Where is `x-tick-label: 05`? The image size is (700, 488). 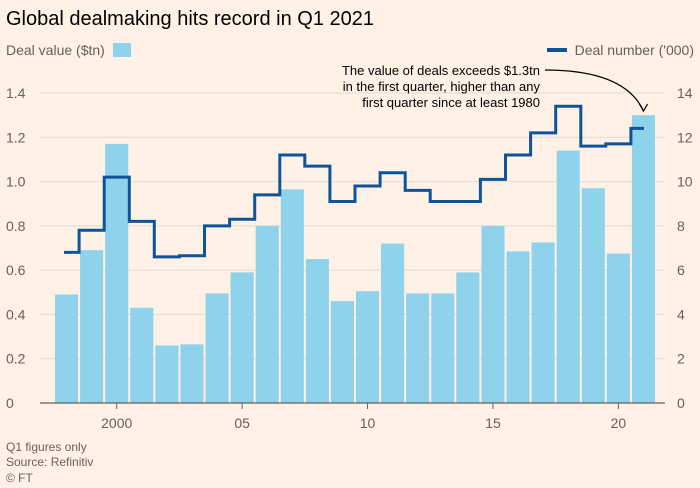
x-tick-label: 05 is located at coordinates (242, 423).